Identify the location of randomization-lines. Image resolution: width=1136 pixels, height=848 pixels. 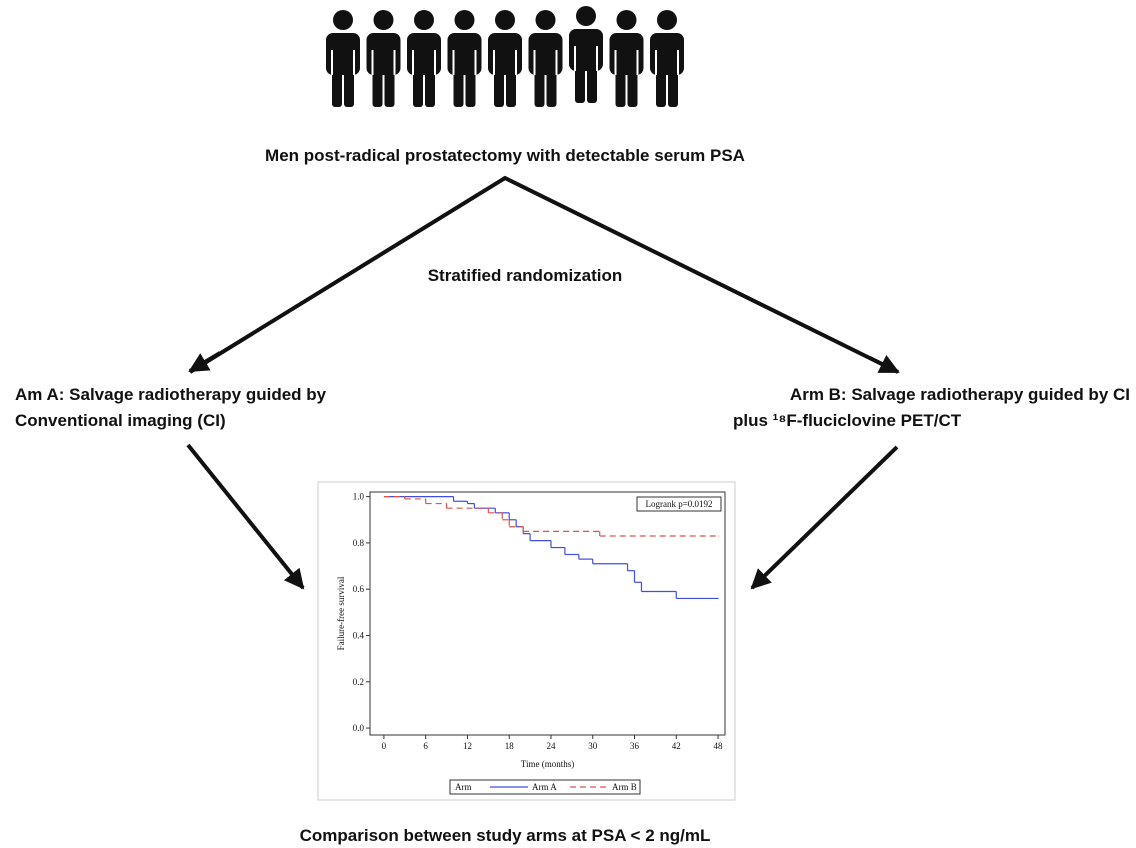
(543, 274).